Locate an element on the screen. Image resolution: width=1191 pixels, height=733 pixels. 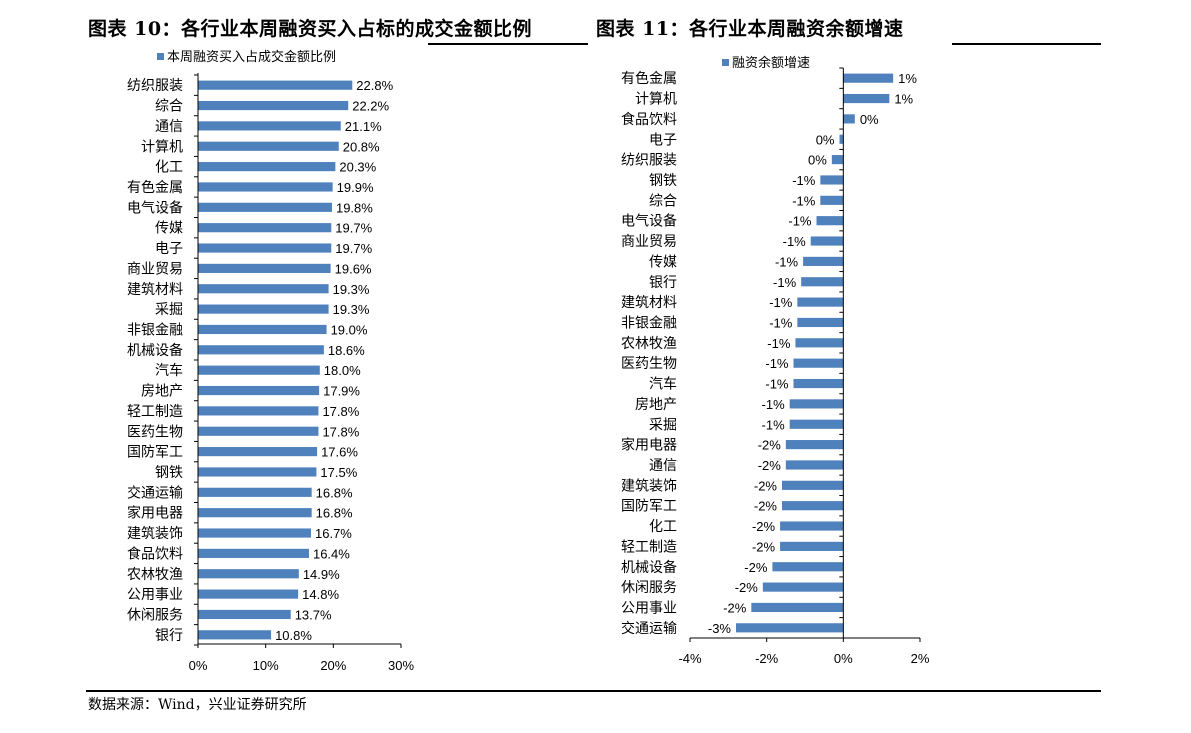
left-category-label: 钢铁 is located at coordinates (169, 473).